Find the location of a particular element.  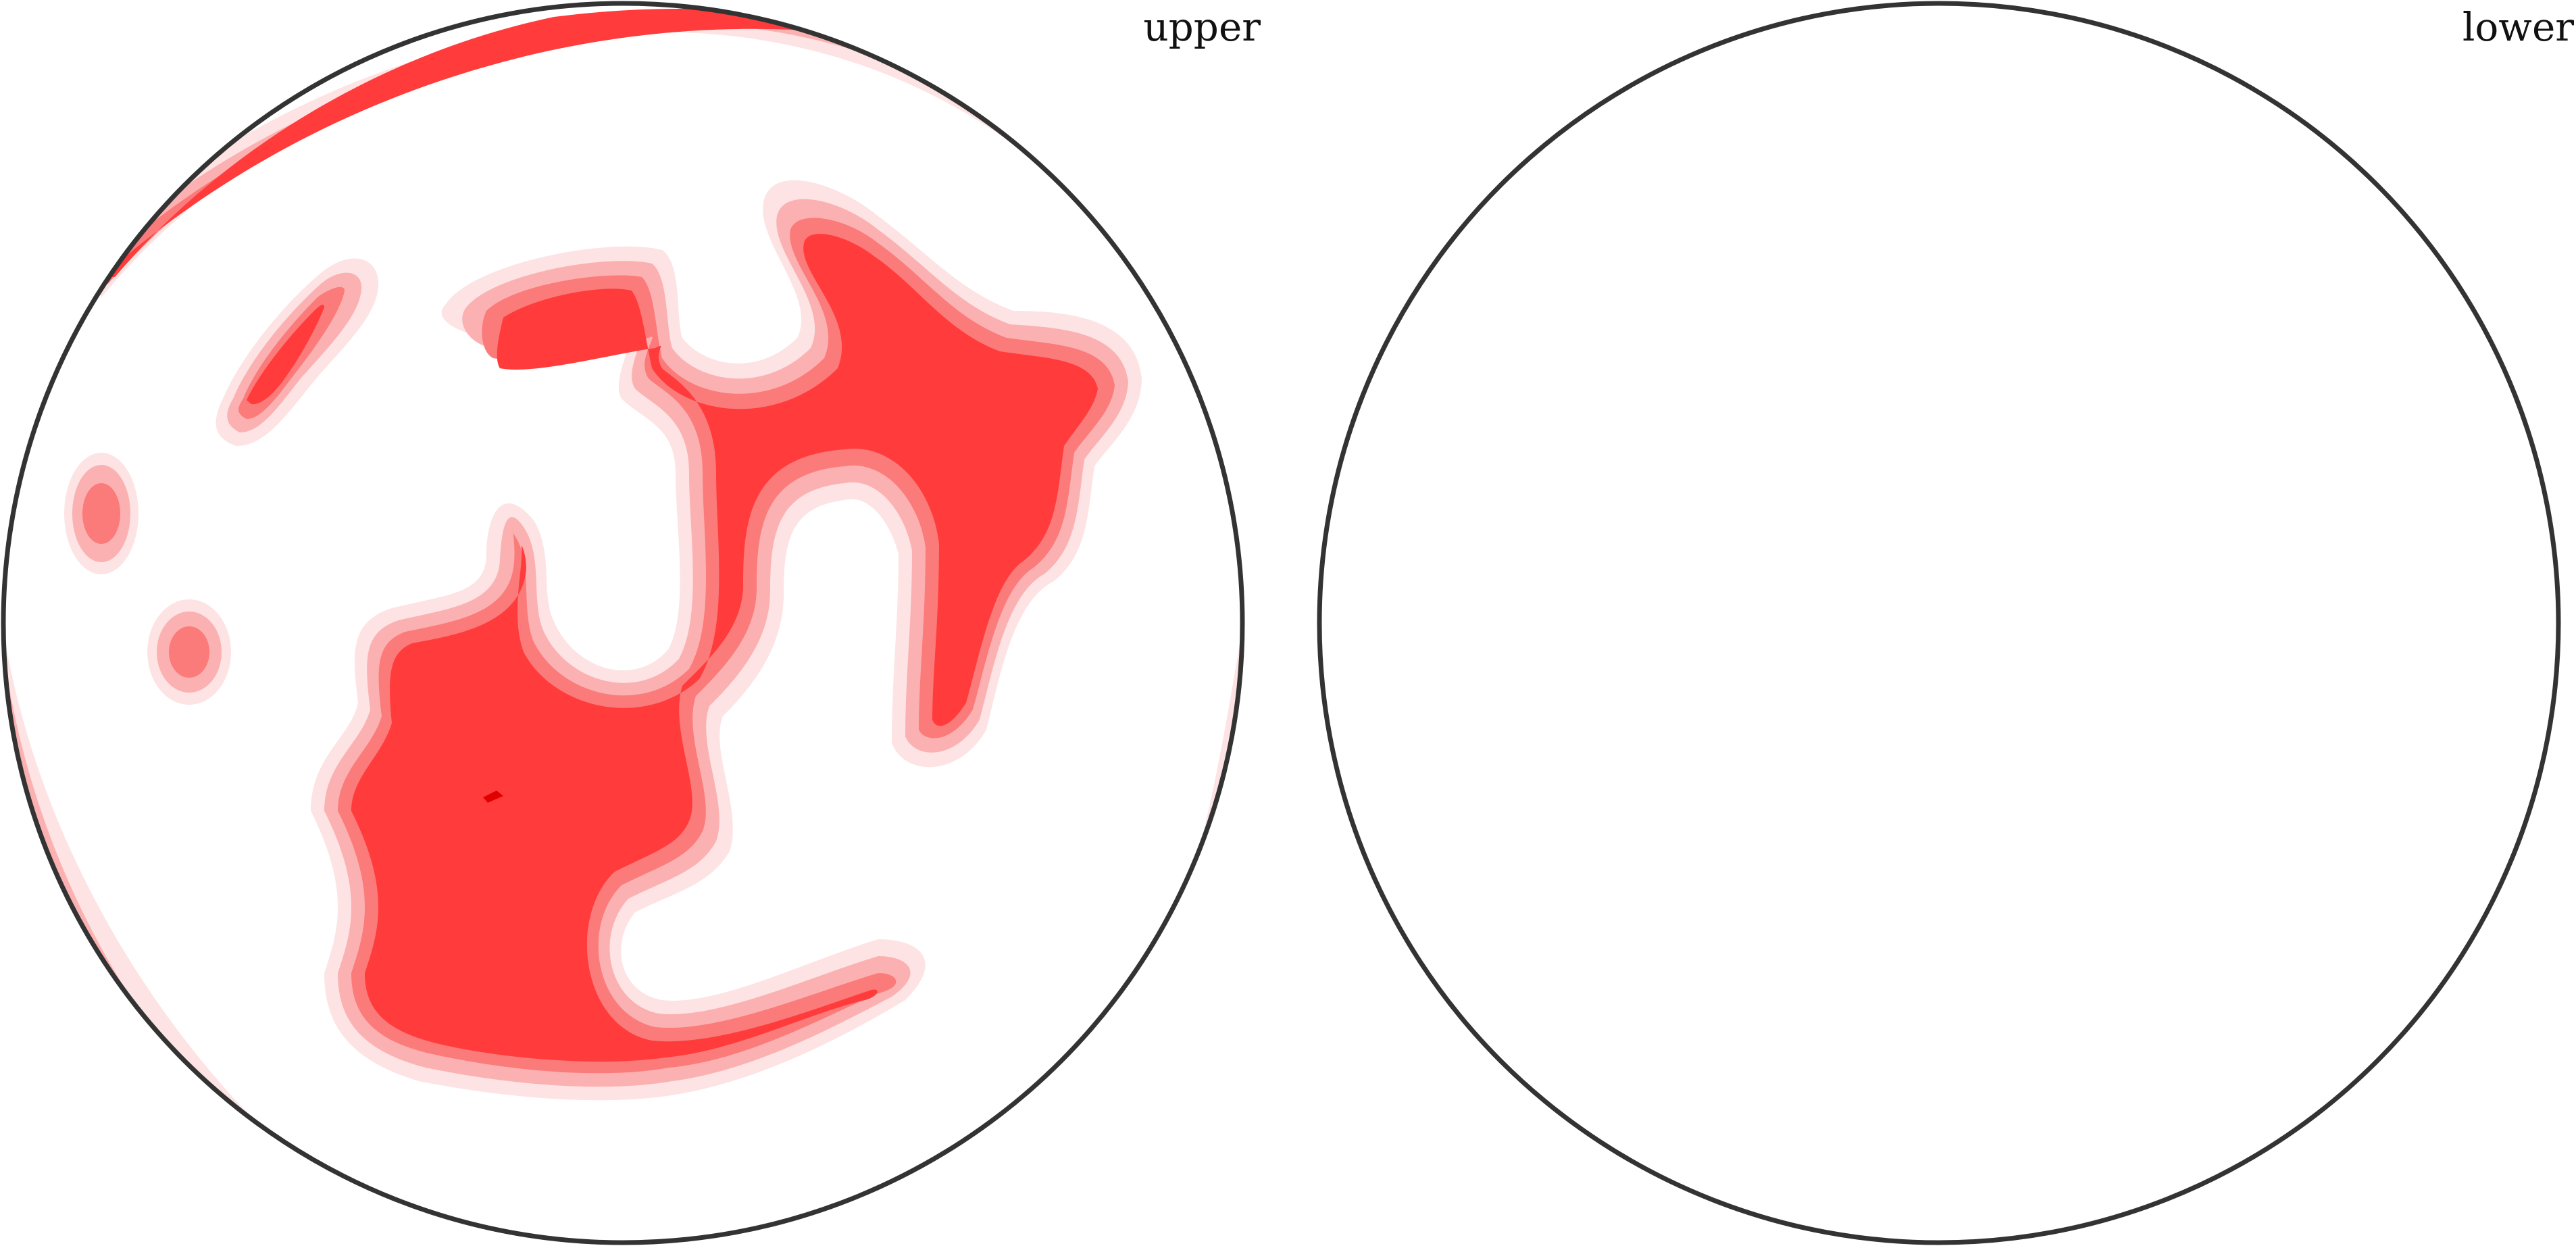

left-blob-upper is located at coordinates (101, 513).